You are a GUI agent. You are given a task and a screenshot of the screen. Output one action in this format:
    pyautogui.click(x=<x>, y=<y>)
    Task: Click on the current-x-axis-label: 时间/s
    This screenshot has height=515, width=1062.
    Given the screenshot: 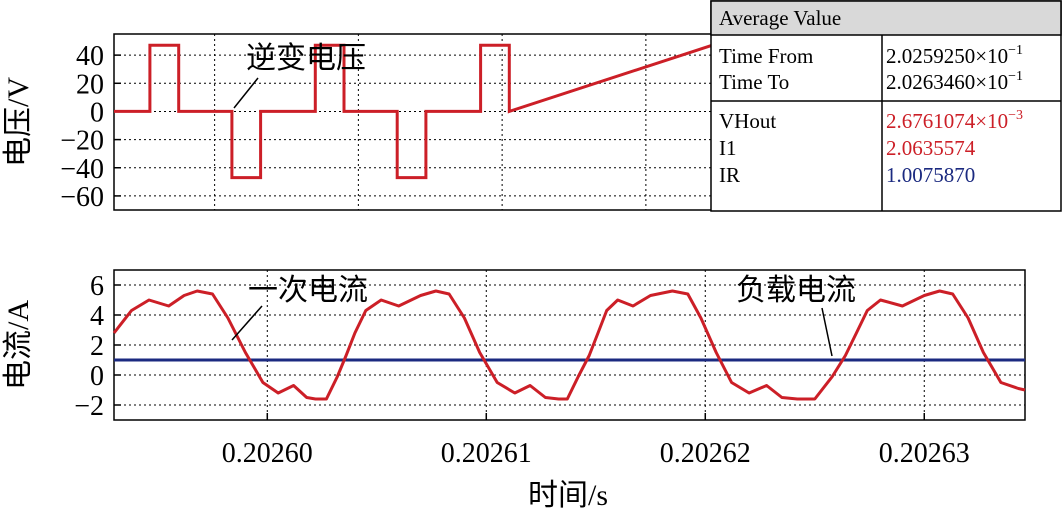 What is the action you would take?
    pyautogui.click(x=568, y=495)
    